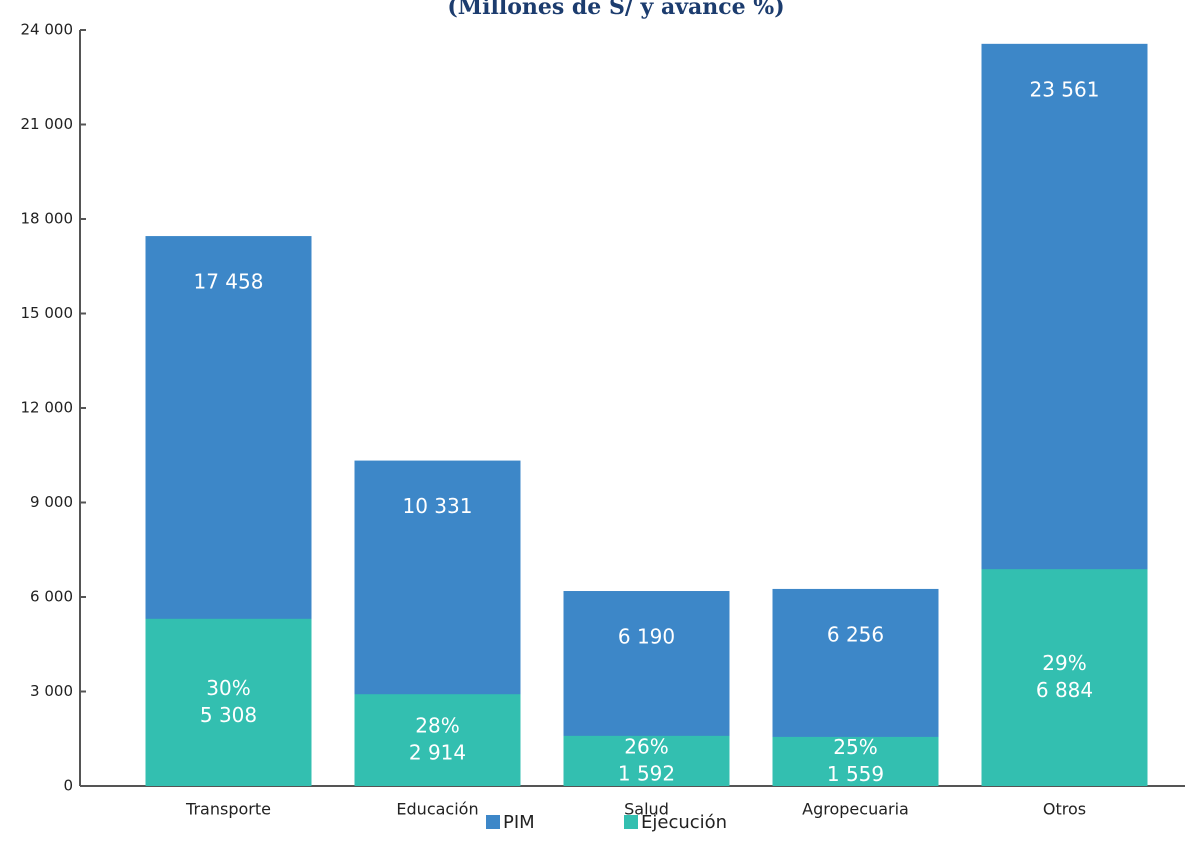 The width and height of the screenshot is (1203, 859). I want to click on y-tick-label: 6 000, so click(51, 597).